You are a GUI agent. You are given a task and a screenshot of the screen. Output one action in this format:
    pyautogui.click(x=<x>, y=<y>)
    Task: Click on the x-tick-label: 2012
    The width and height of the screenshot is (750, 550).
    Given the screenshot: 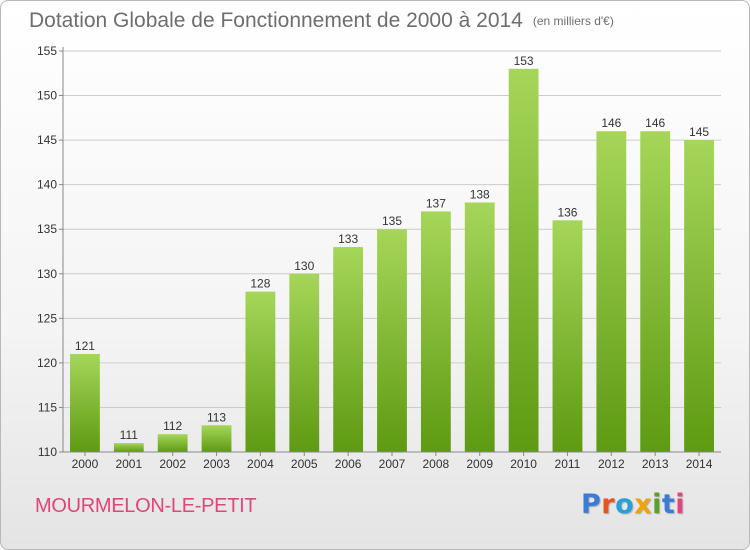 What is the action you would take?
    pyautogui.click(x=611, y=464)
    